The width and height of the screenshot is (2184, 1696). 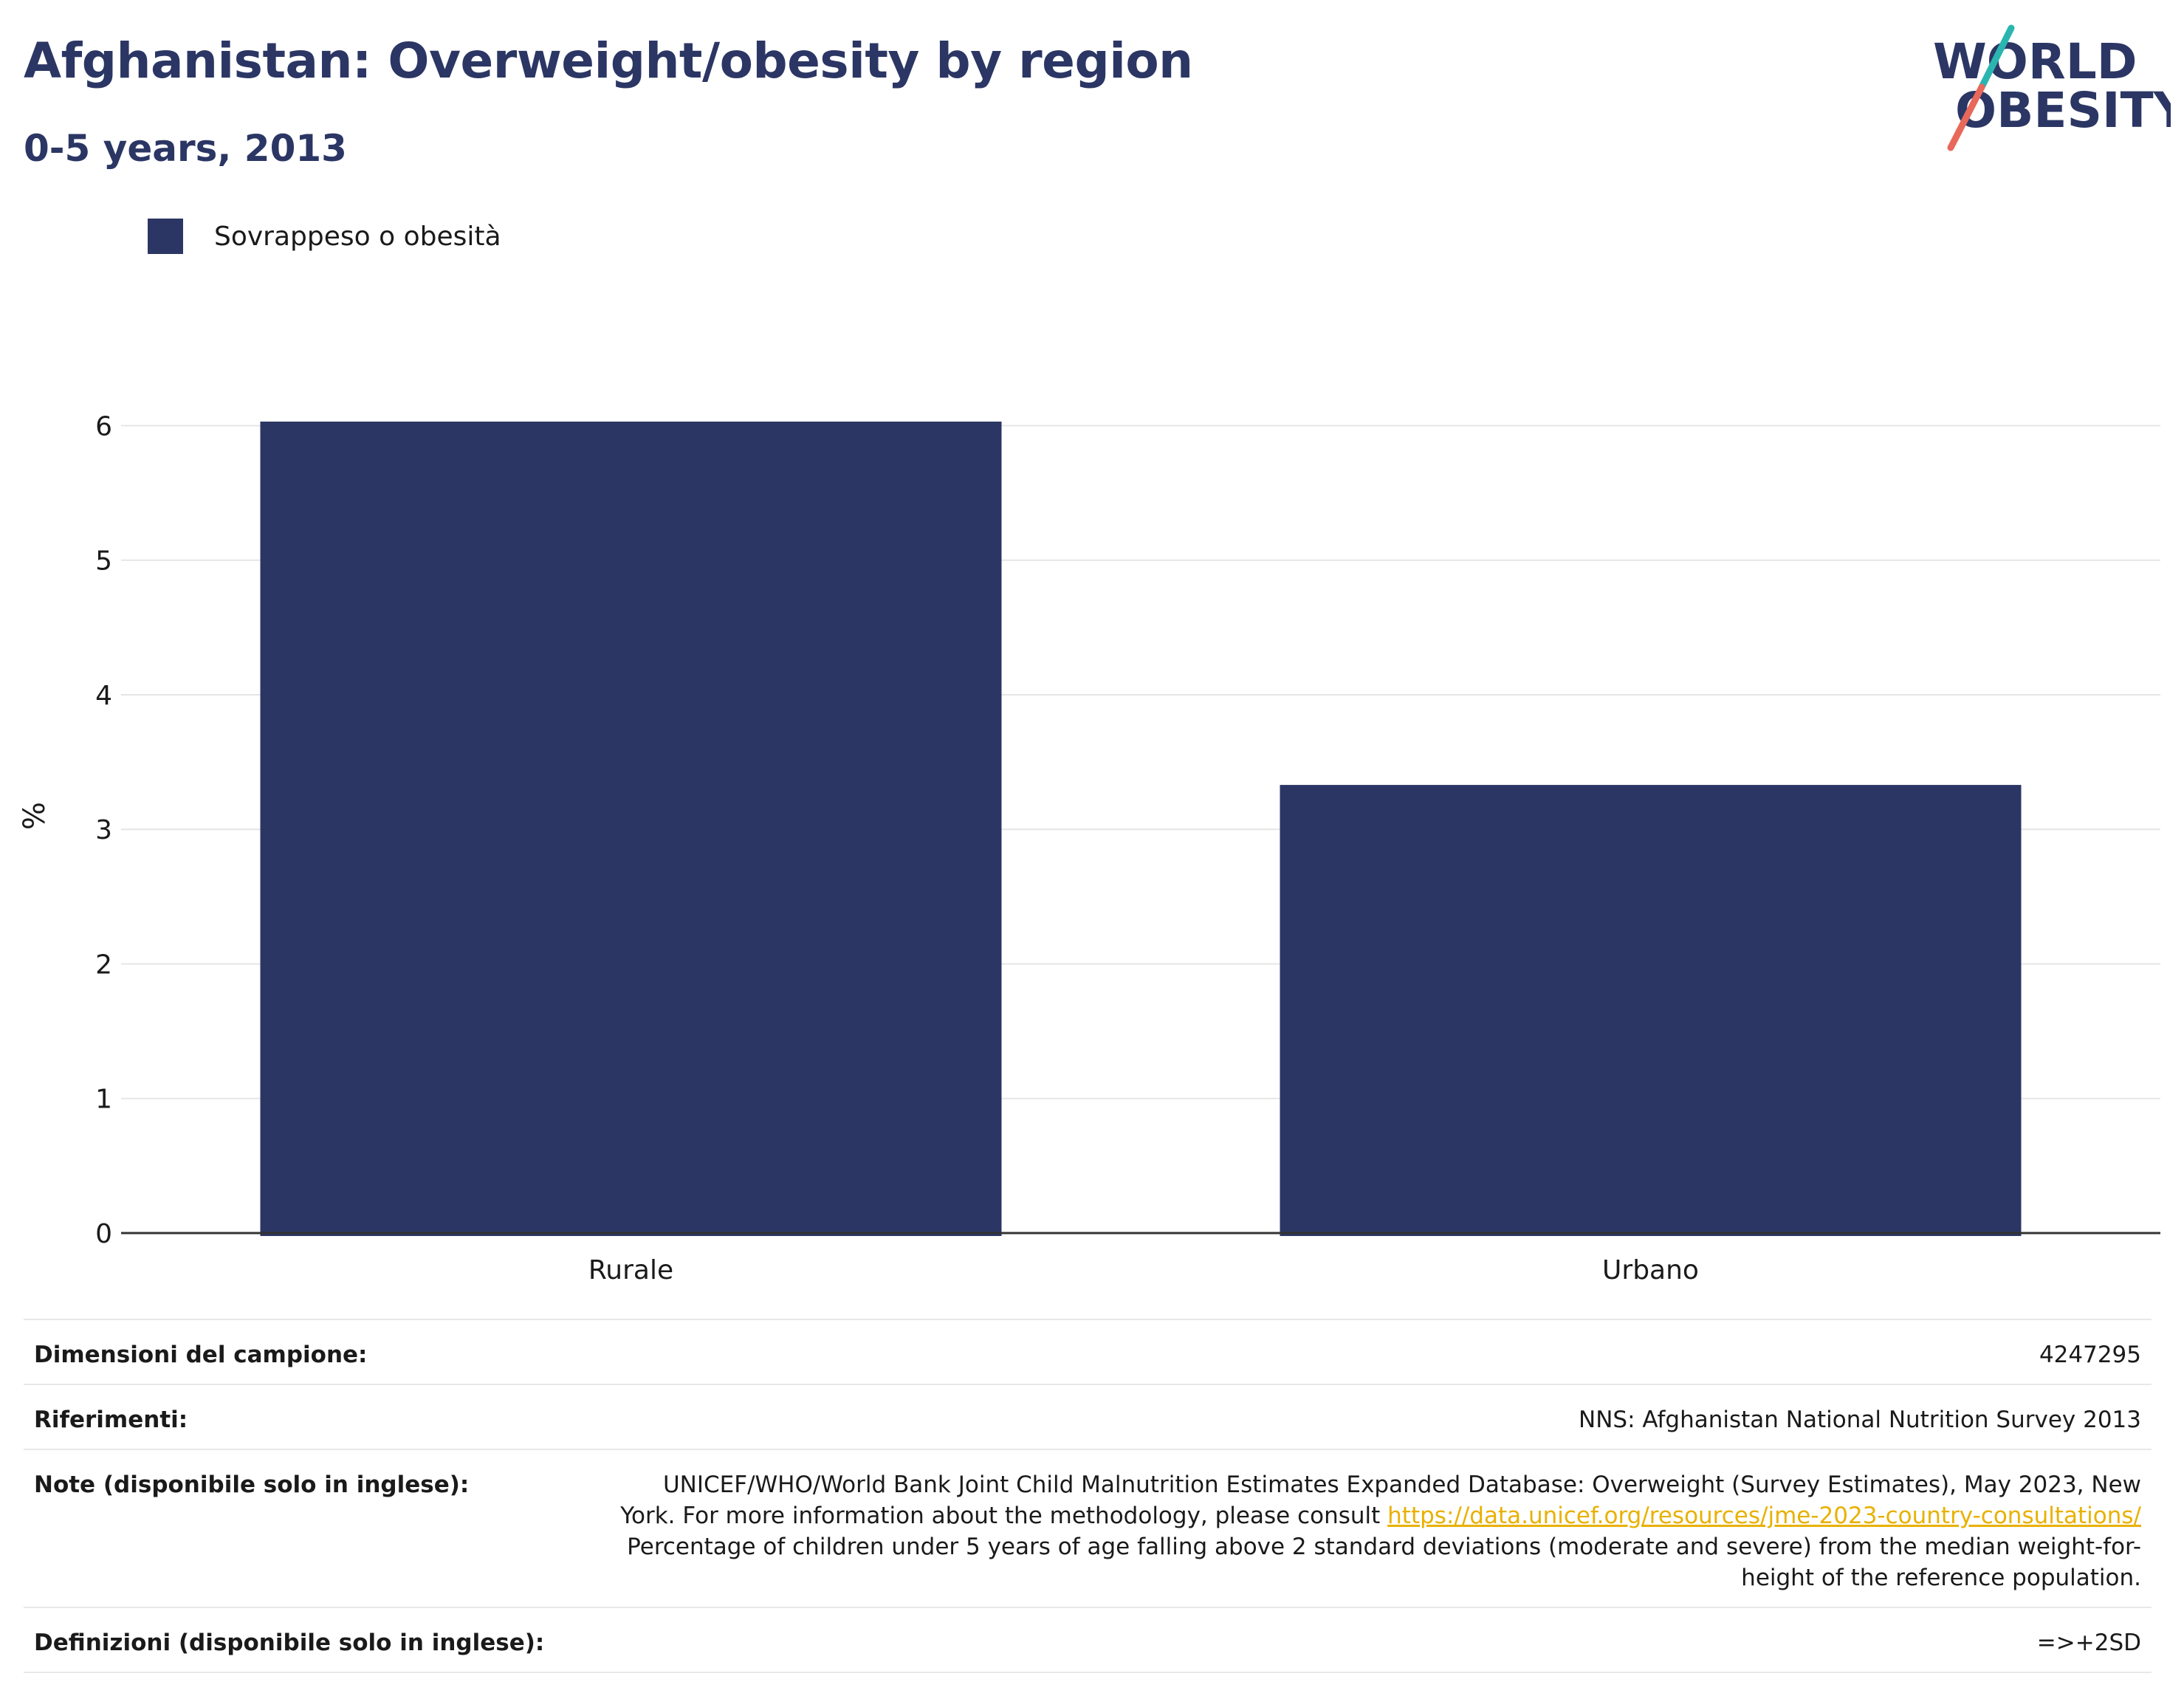 I want to click on y-tick-label: 3, so click(x=103, y=830).